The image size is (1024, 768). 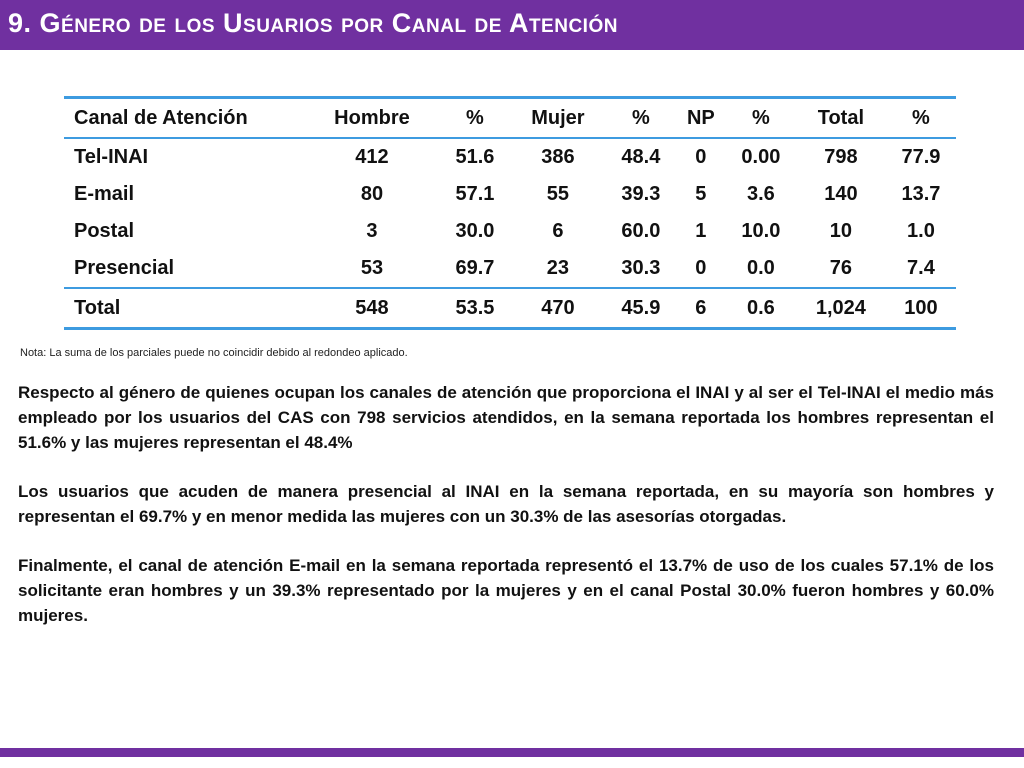 What do you see at coordinates (700, 119) in the screenshot?
I see `column-header: NP` at bounding box center [700, 119].